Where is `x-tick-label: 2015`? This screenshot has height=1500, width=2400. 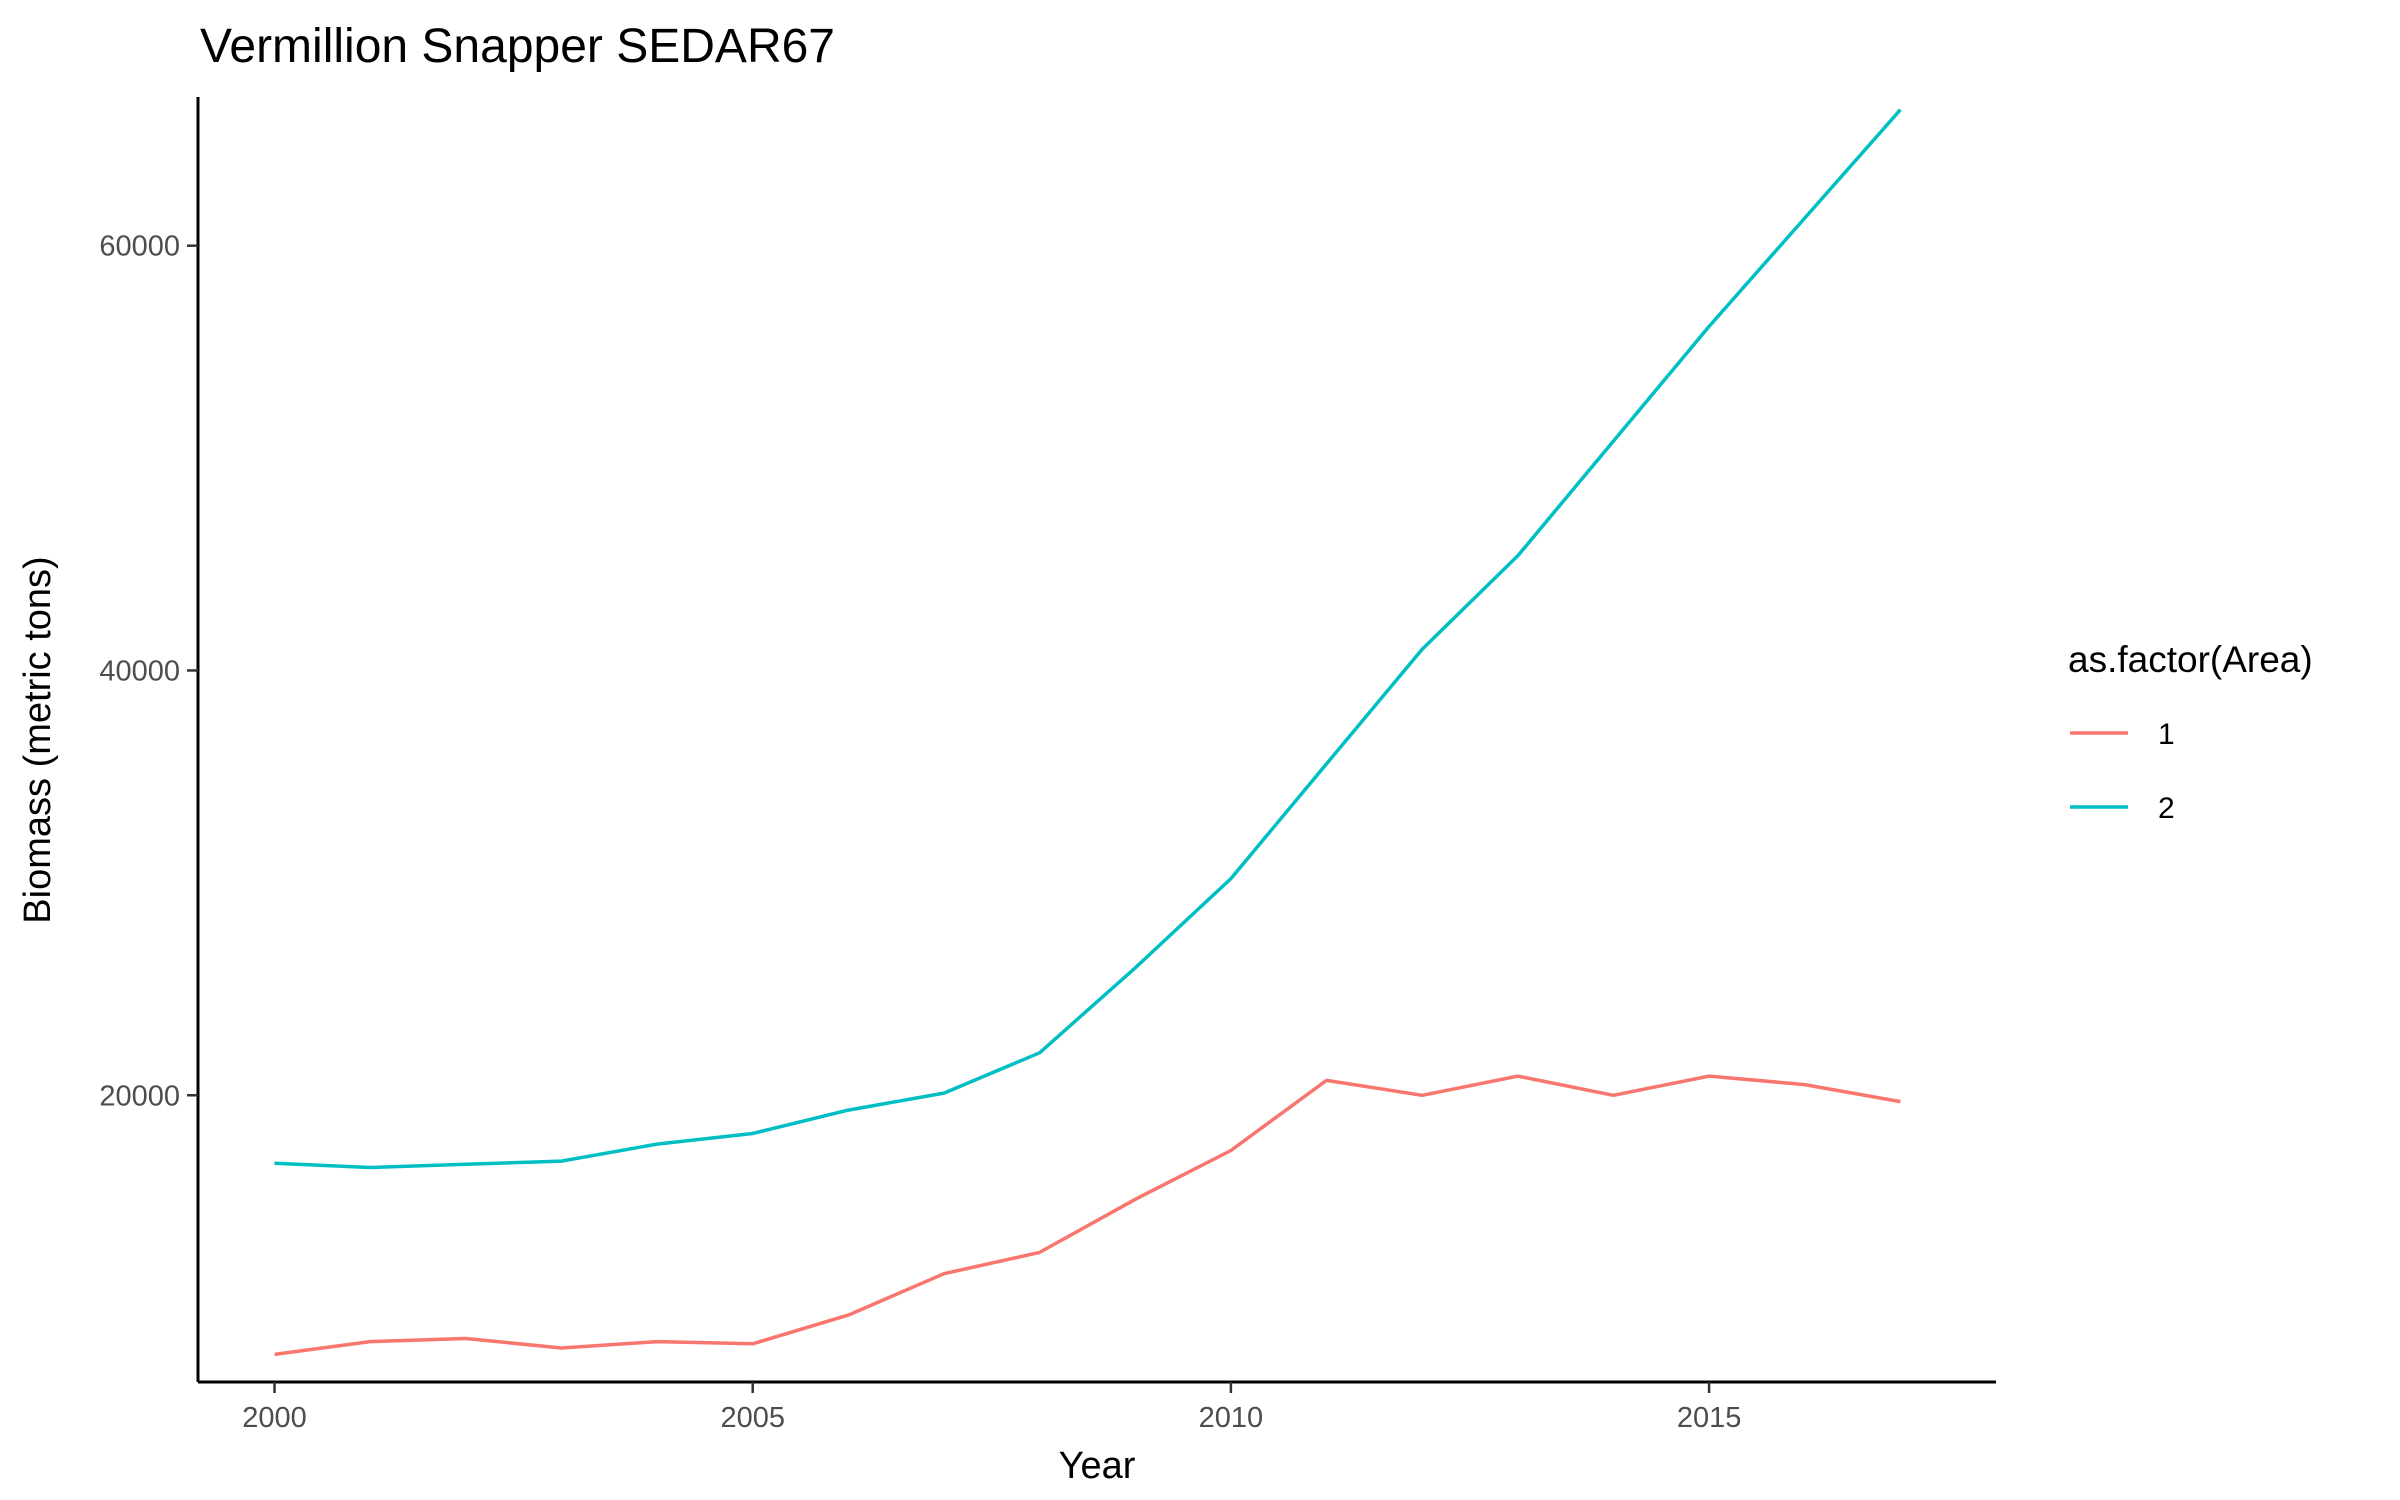 x-tick-label: 2015 is located at coordinates (1709, 1418).